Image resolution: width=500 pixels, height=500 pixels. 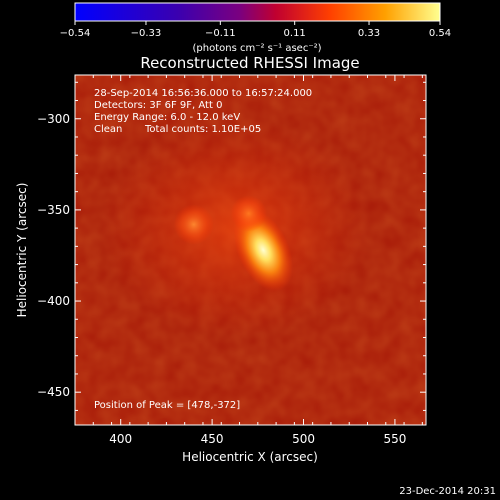 I want to click on colorbar-tick-label: 0.11, so click(x=295, y=33).